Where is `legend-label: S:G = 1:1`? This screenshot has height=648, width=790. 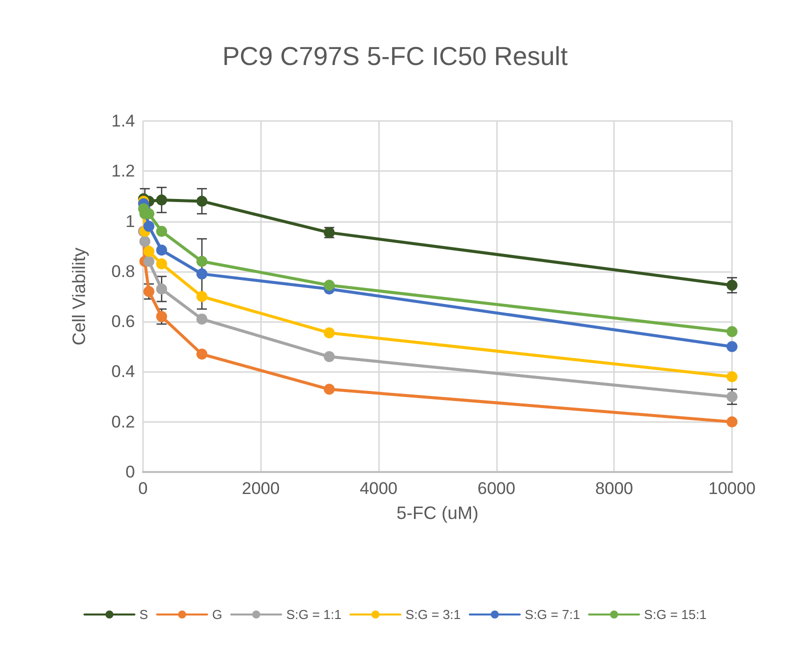 legend-label: S:G = 1:1 is located at coordinates (314, 614).